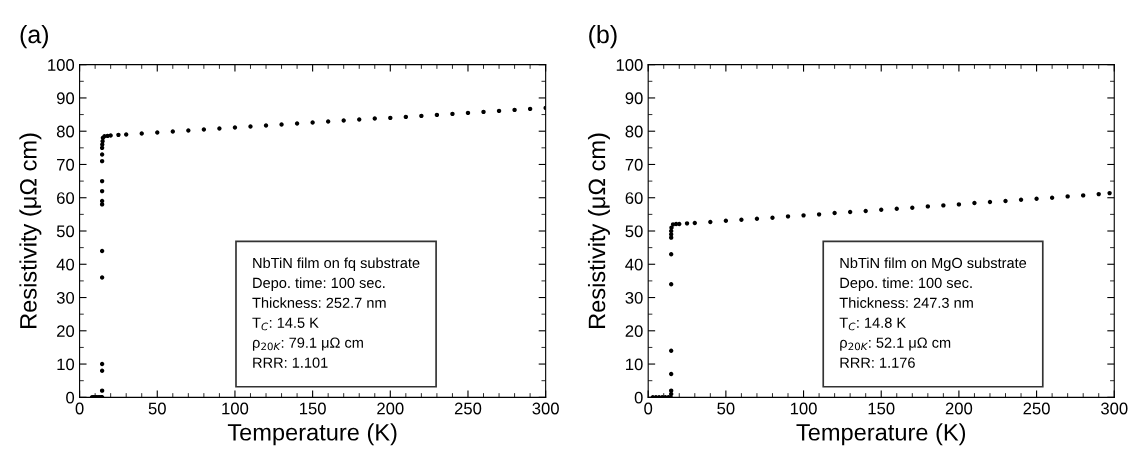 The image size is (1137, 462). What do you see at coordinates (933, 312) in the screenshot?
I see `text: NbTiN film on MgO substrate Depo. time: 100 sec. Thickness: 247.3 nm T$_{C}$: 14.8 K ρ$_{20K}$: 52.1 μΩ cm RRR: 1.176` at bounding box center [933, 312].